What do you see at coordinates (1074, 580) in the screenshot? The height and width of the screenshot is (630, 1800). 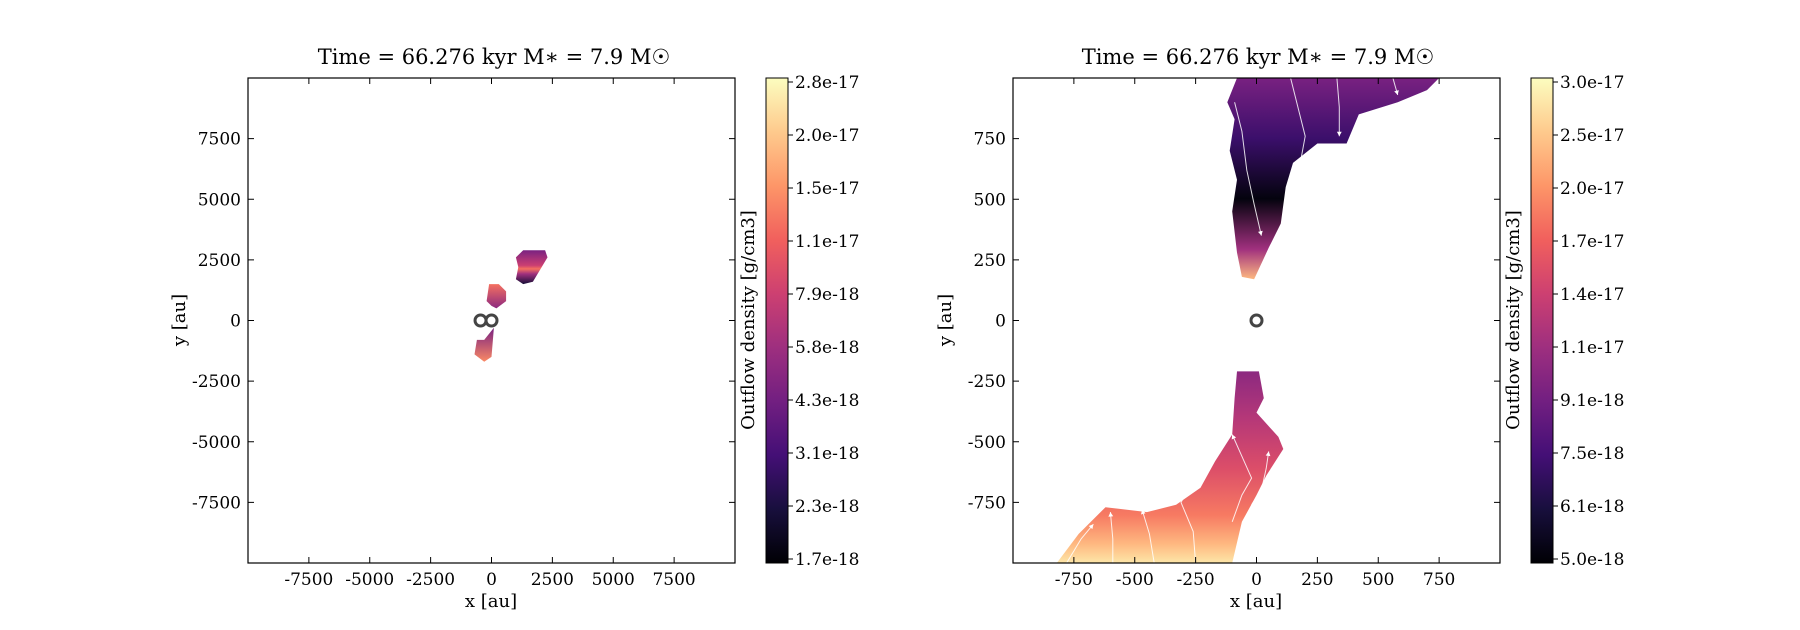 I see `x-tick-label: -750` at bounding box center [1074, 580].